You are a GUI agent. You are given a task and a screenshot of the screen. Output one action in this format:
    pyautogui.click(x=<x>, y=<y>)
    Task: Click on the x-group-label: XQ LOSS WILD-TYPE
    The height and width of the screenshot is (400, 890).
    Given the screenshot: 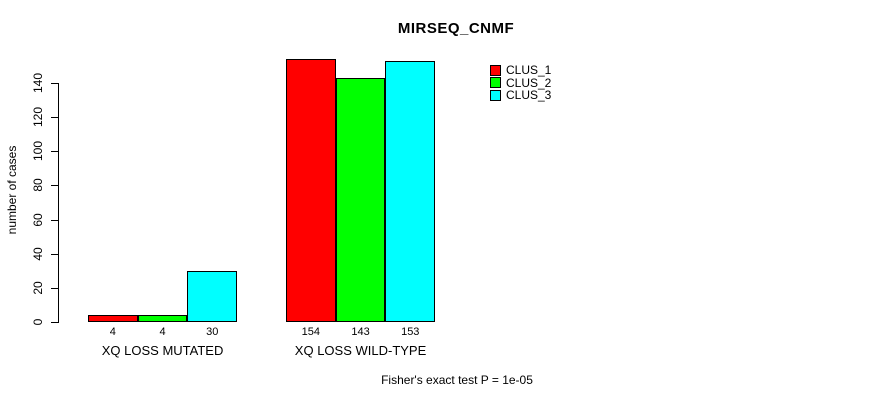 What is the action you would take?
    pyautogui.click(x=360, y=350)
    